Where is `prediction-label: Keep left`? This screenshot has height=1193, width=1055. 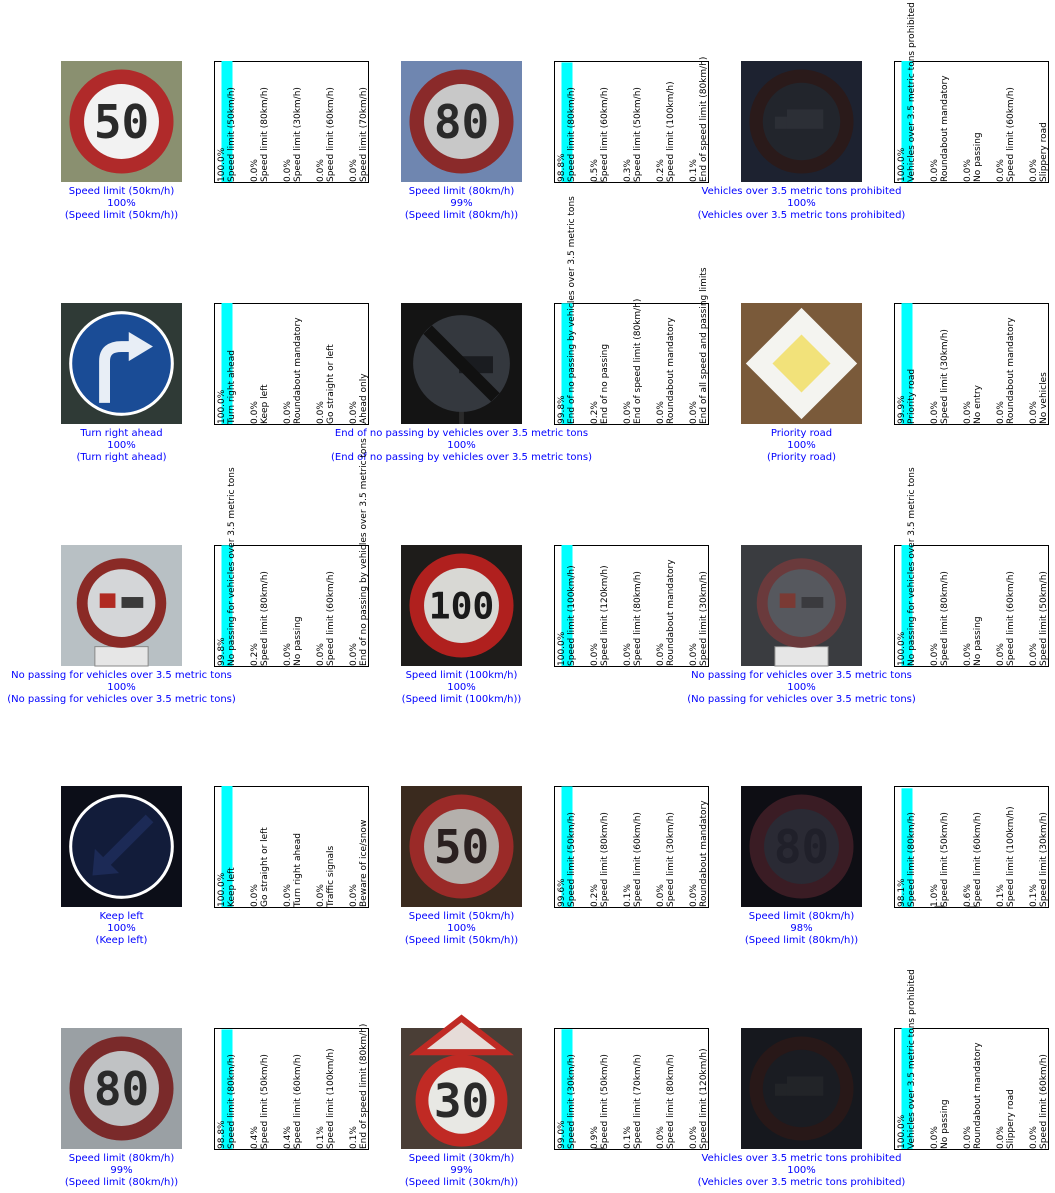 prediction-label: Keep left is located at coordinates (121, 916).